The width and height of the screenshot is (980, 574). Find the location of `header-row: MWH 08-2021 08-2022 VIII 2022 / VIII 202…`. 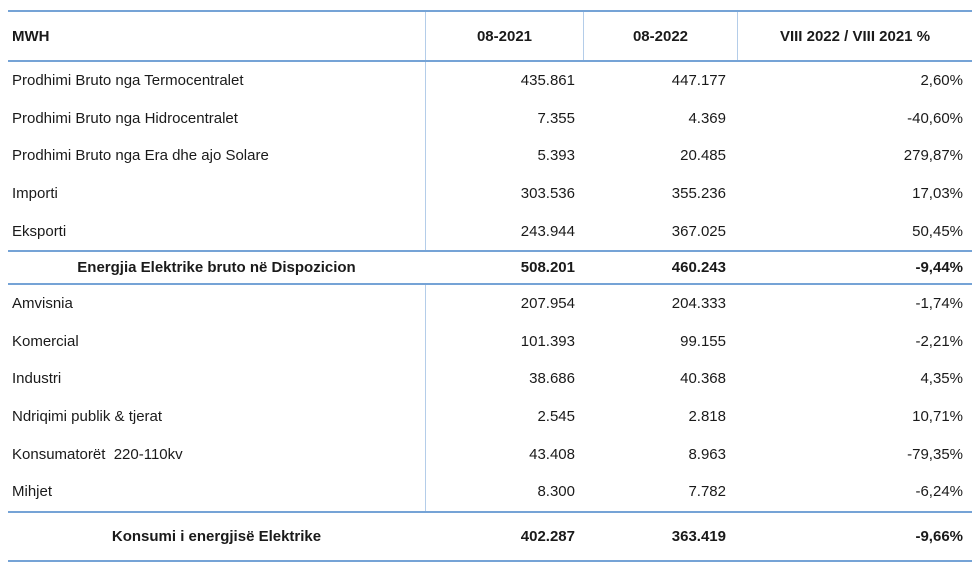

header-row: MWH 08-2021 08-2022 VIII 2022 / VIII 202… is located at coordinates (490, 36).